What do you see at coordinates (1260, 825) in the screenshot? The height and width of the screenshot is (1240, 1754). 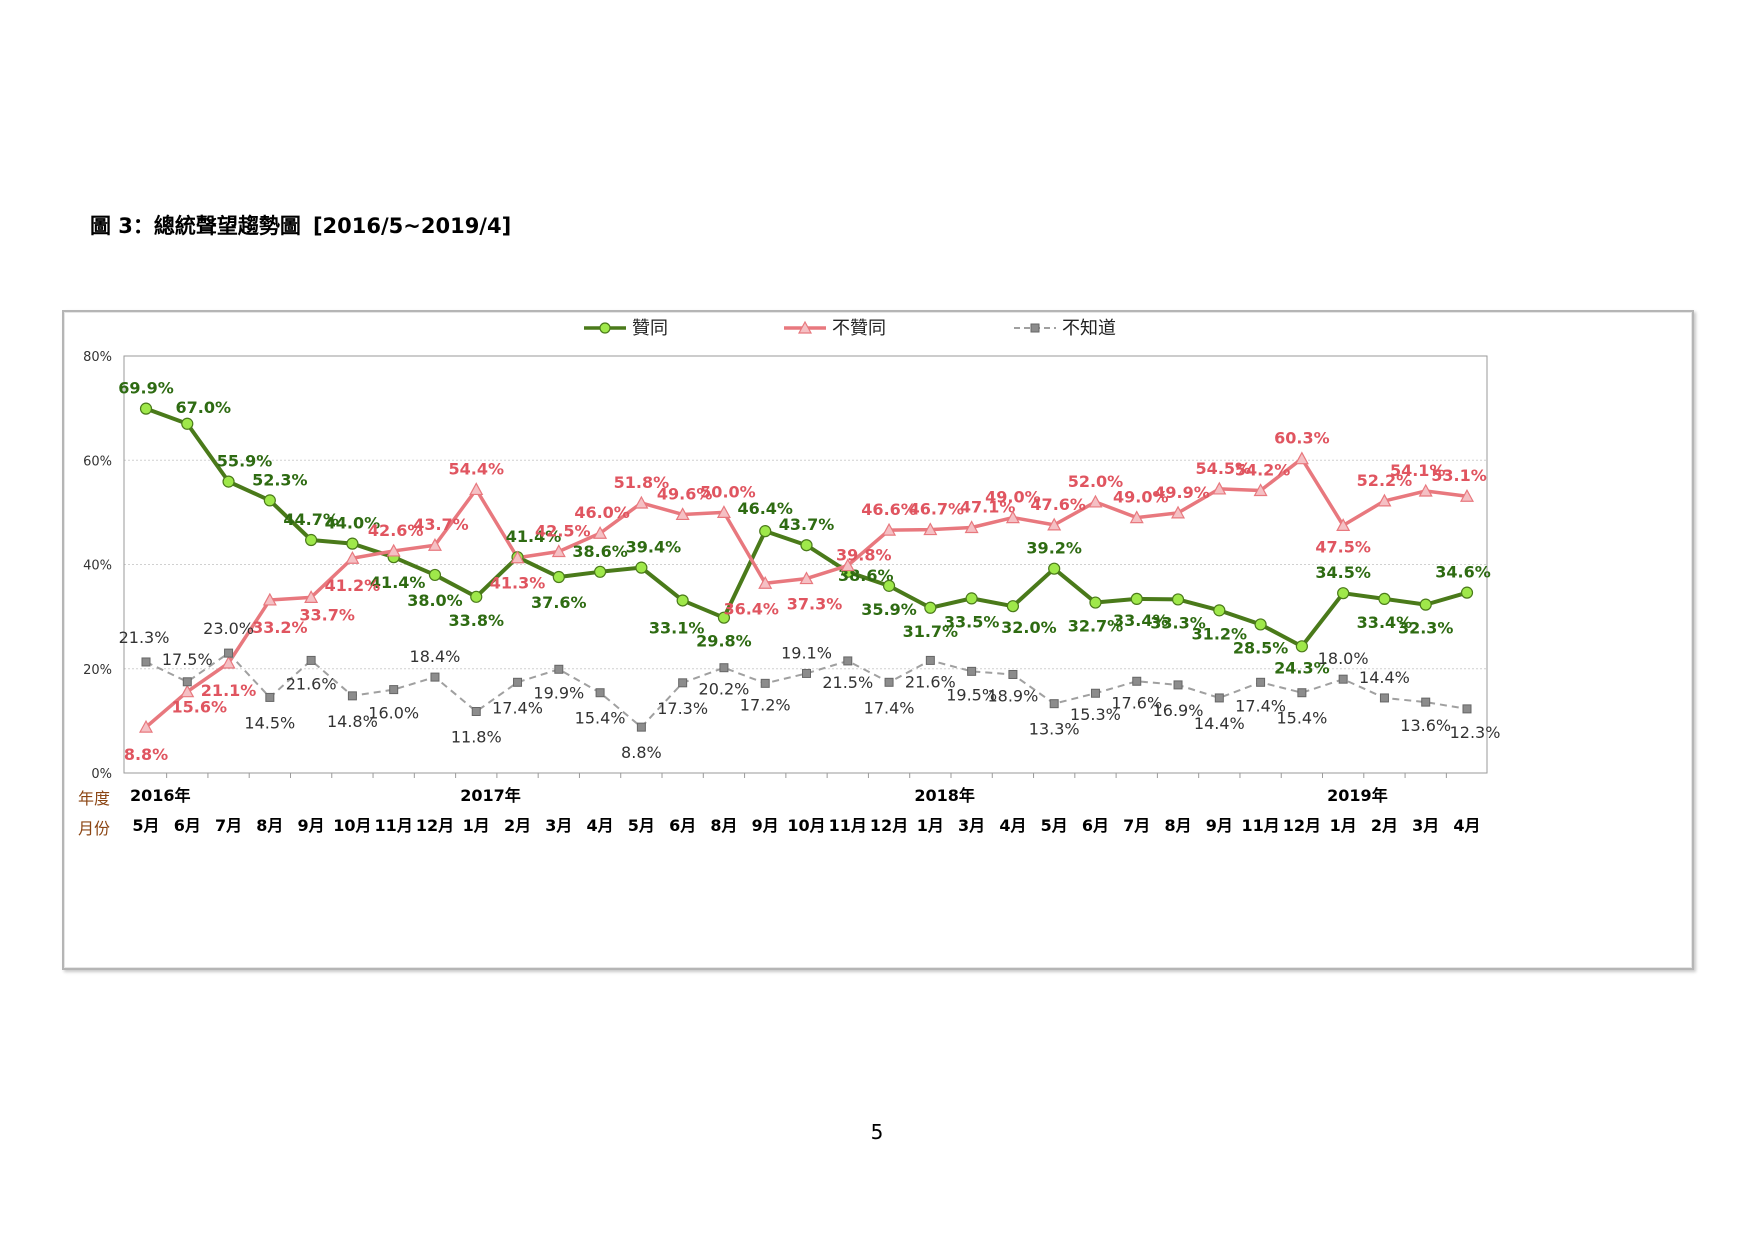 I see `month-label: 11月` at bounding box center [1260, 825].